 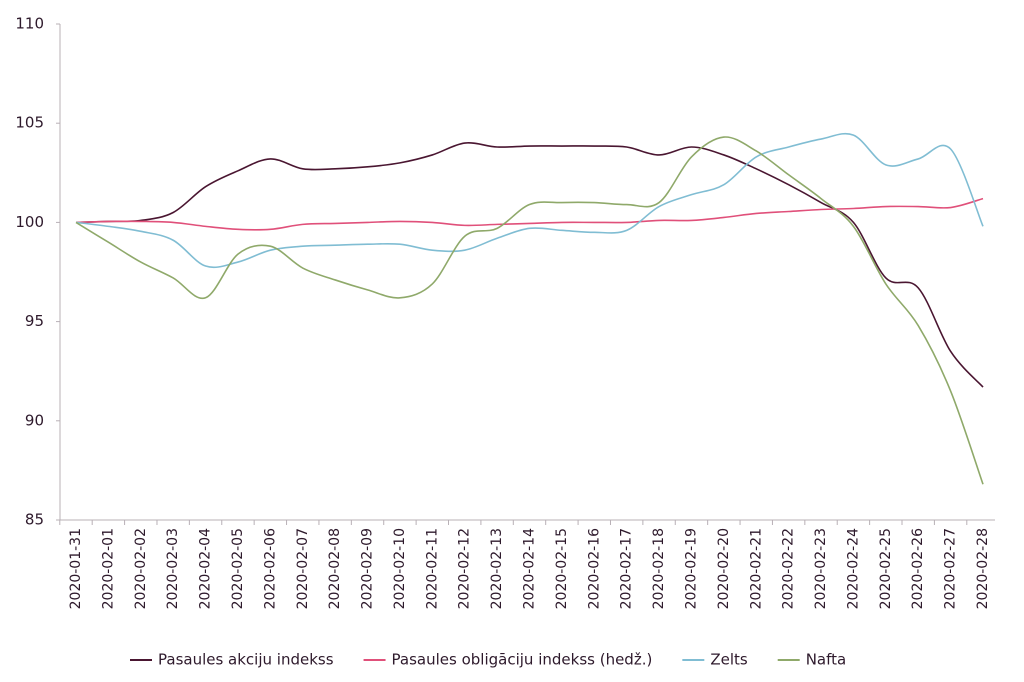 I want to click on legend-label: Zelts, so click(x=729, y=660).